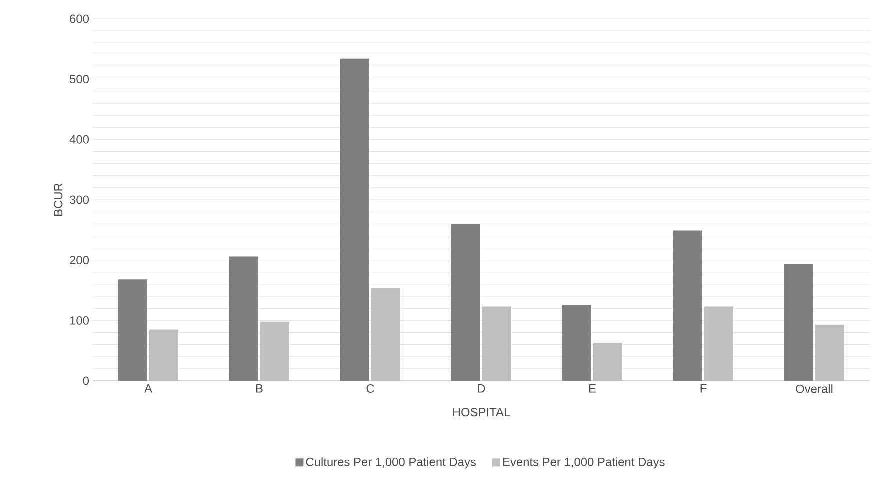  Describe the element at coordinates (814, 389) in the screenshot. I see `x-tick-label: Overall` at that location.